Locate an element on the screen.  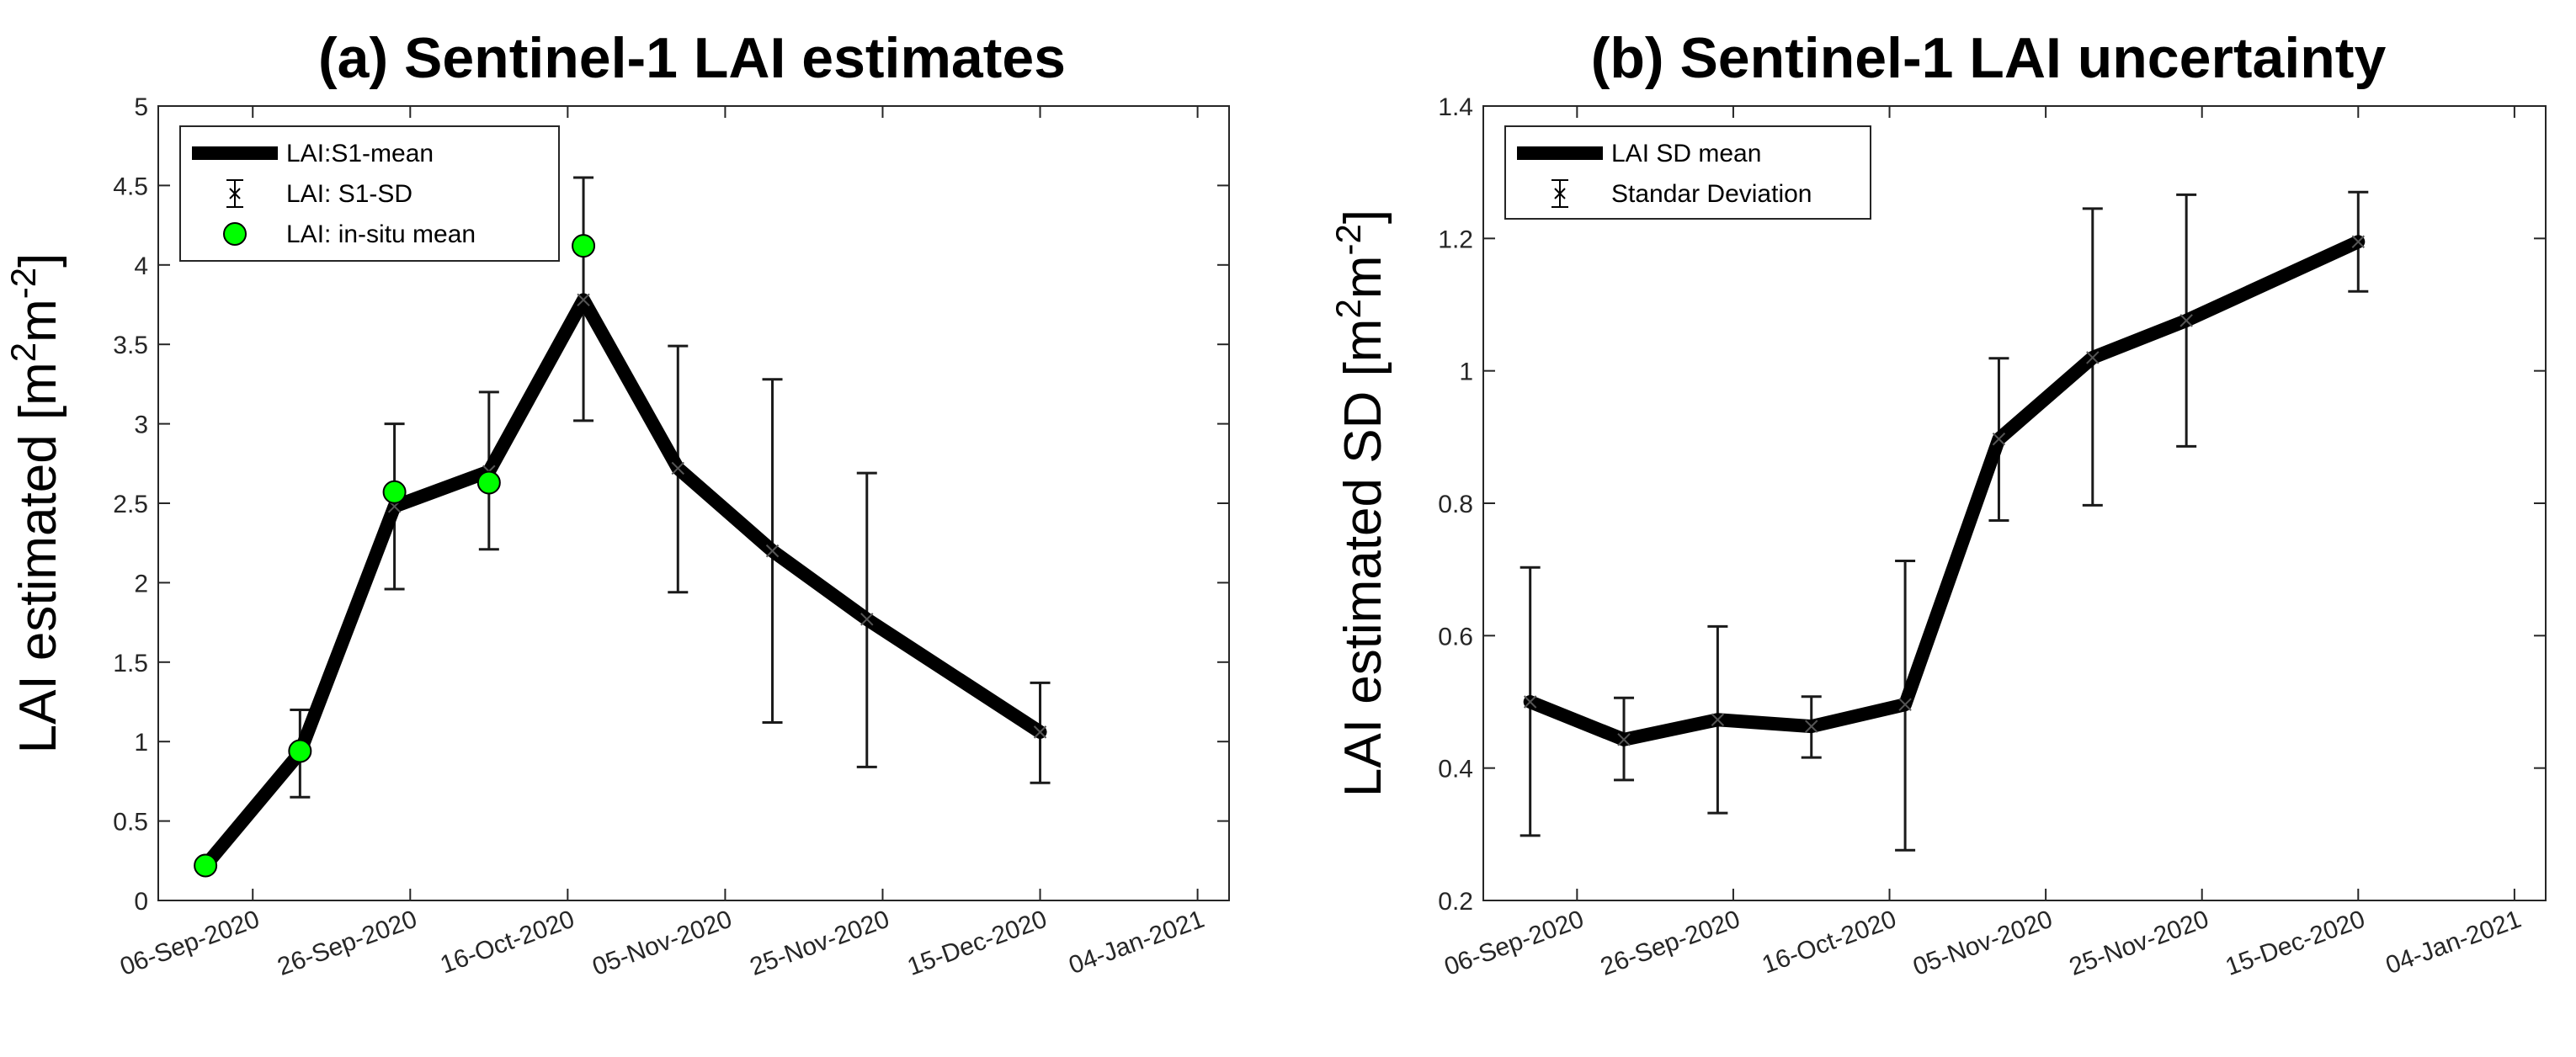
chart-a-legend-label: LAI:S1-mean is located at coordinates (360, 153).